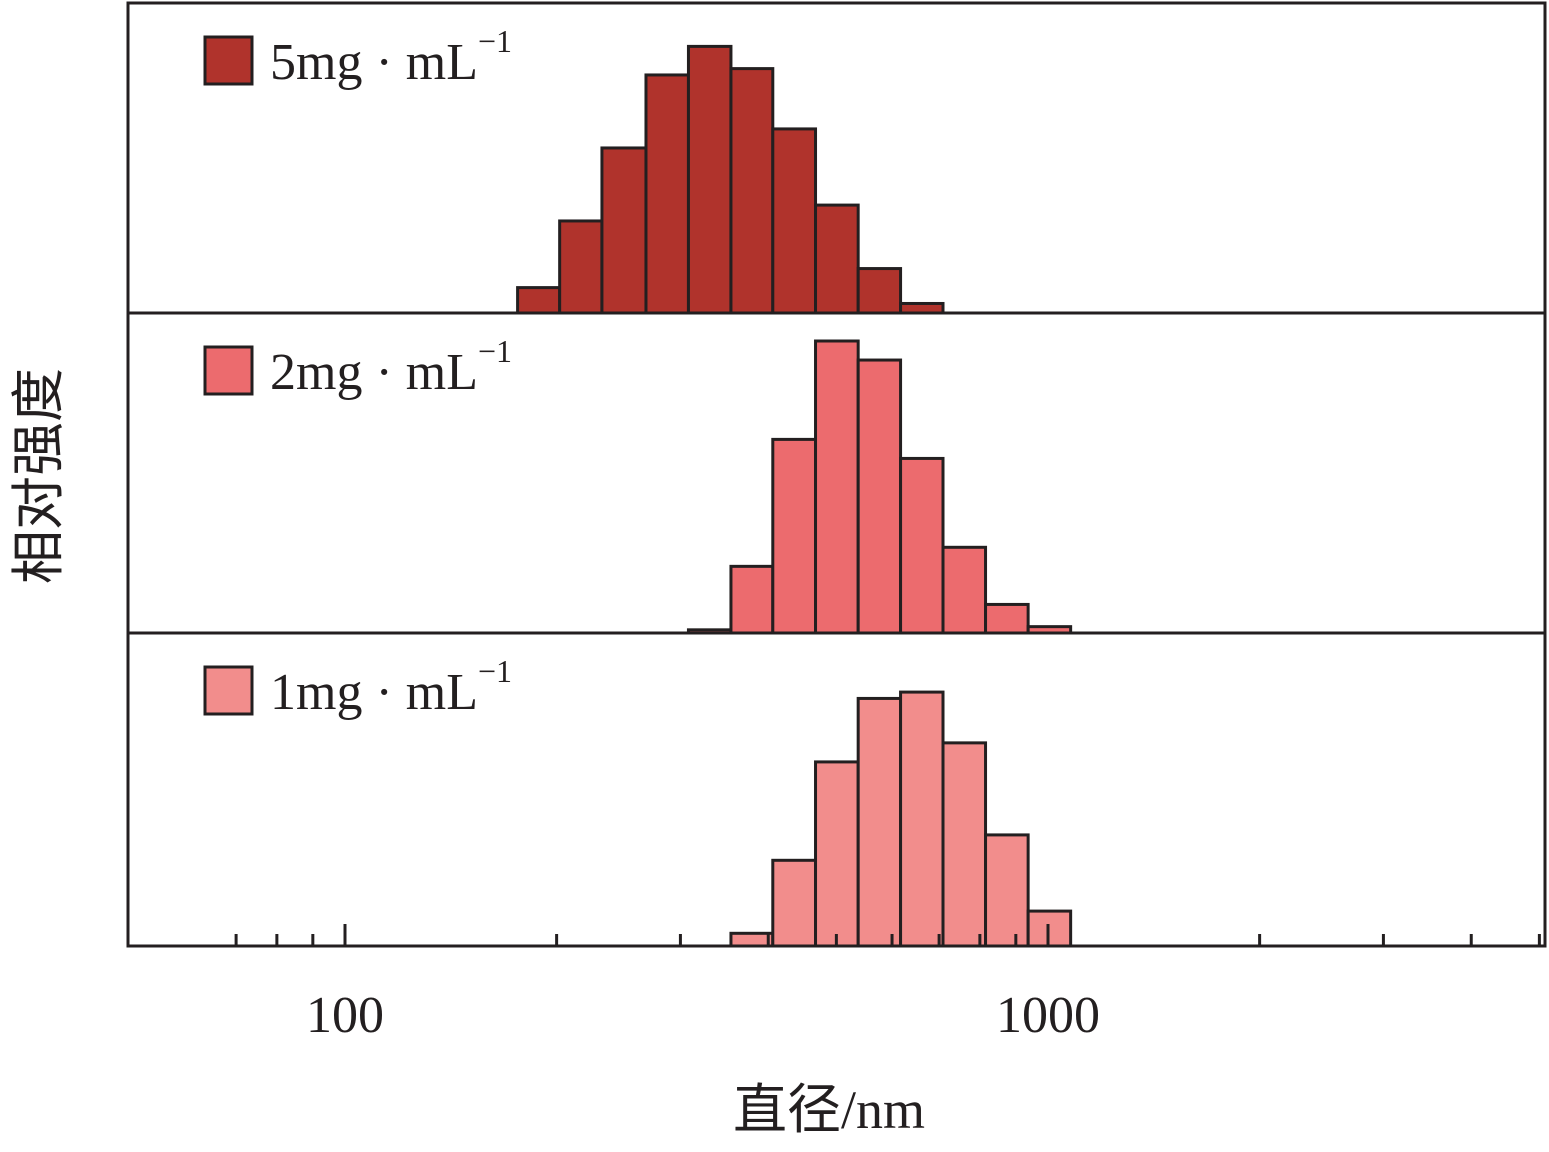  I want to click on series-3-bars, so click(901, 819).